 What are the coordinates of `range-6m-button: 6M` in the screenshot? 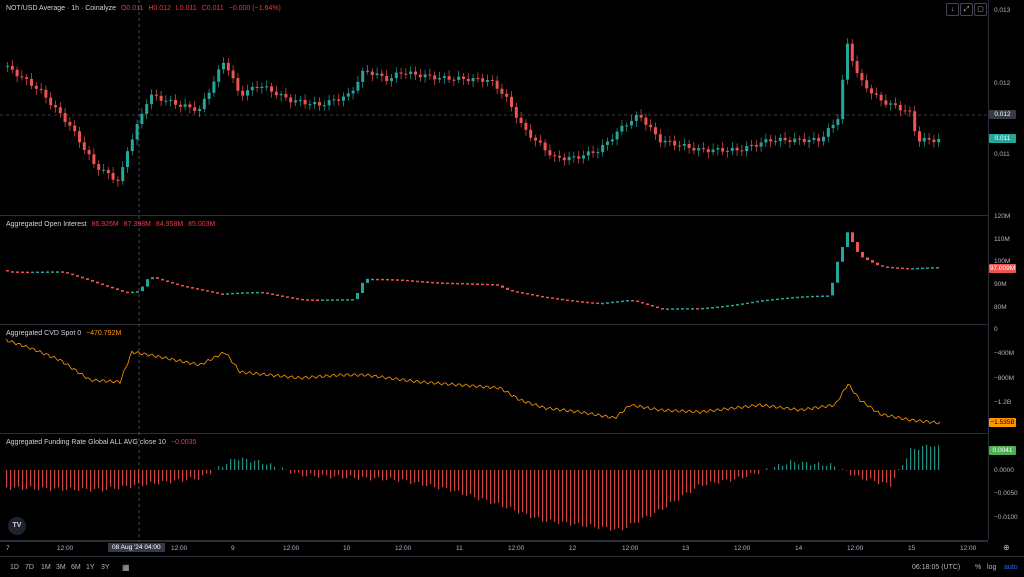 It's located at (76, 567).